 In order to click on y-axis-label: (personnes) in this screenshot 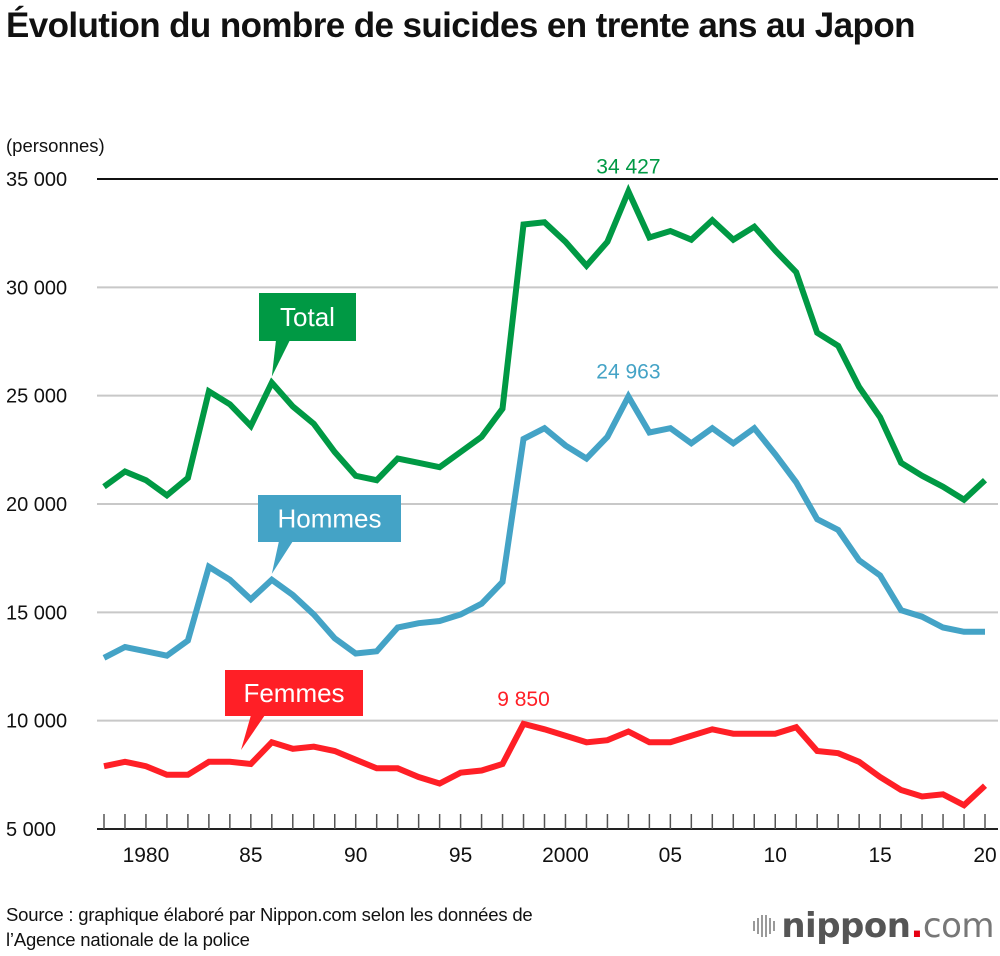, I will do `click(55, 145)`.